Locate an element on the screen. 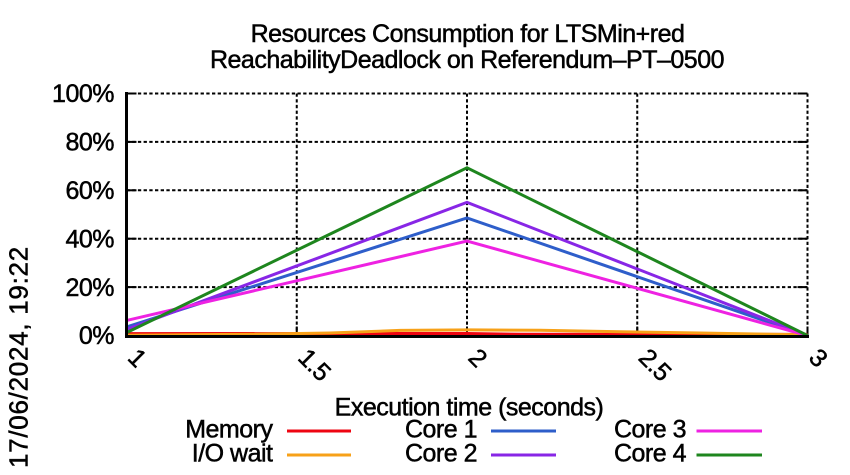 The width and height of the screenshot is (850, 475). svg-text: 17/06/2024, 19:22 is located at coordinates (19, 357).